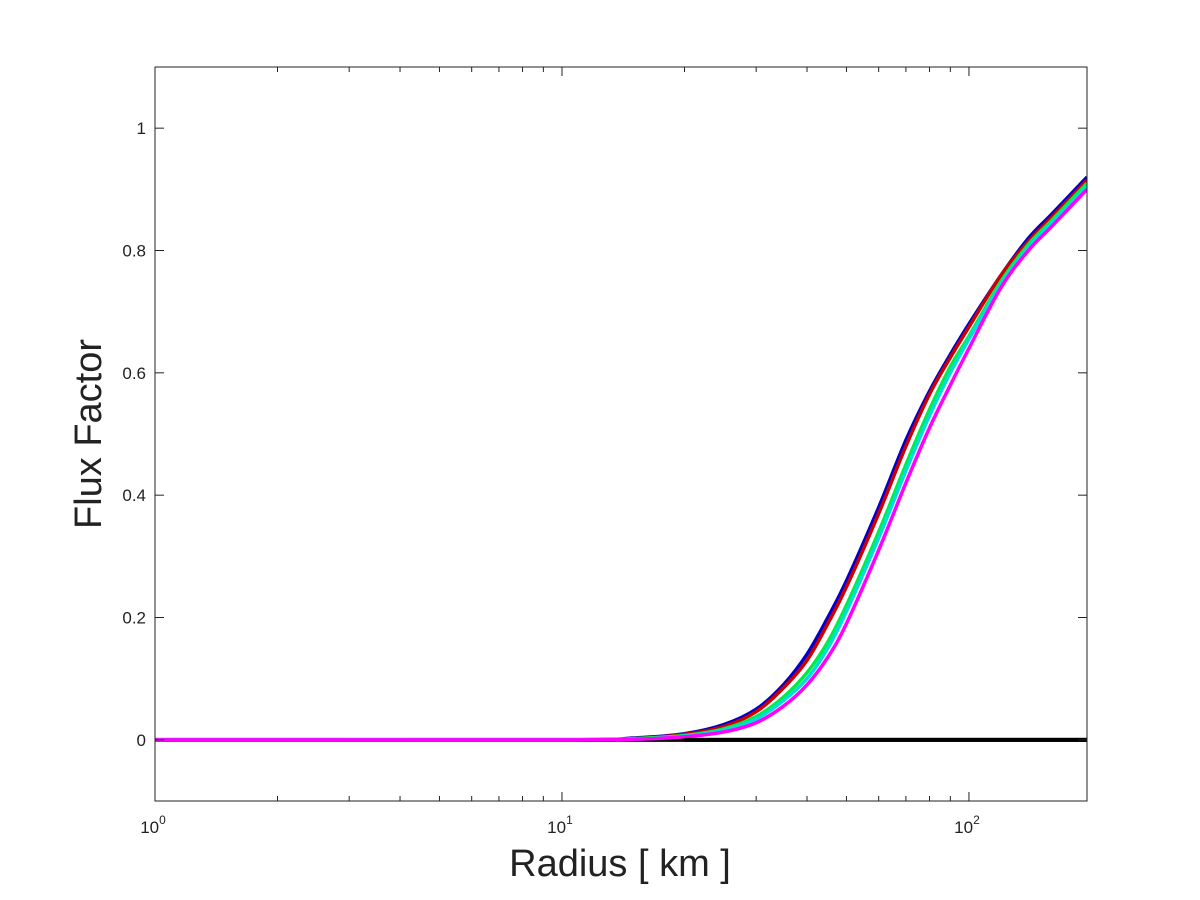 This screenshot has width=1200, height=900. Describe the element at coordinates (141, 128) in the screenshot. I see `y-tick-label-5: 1` at that location.